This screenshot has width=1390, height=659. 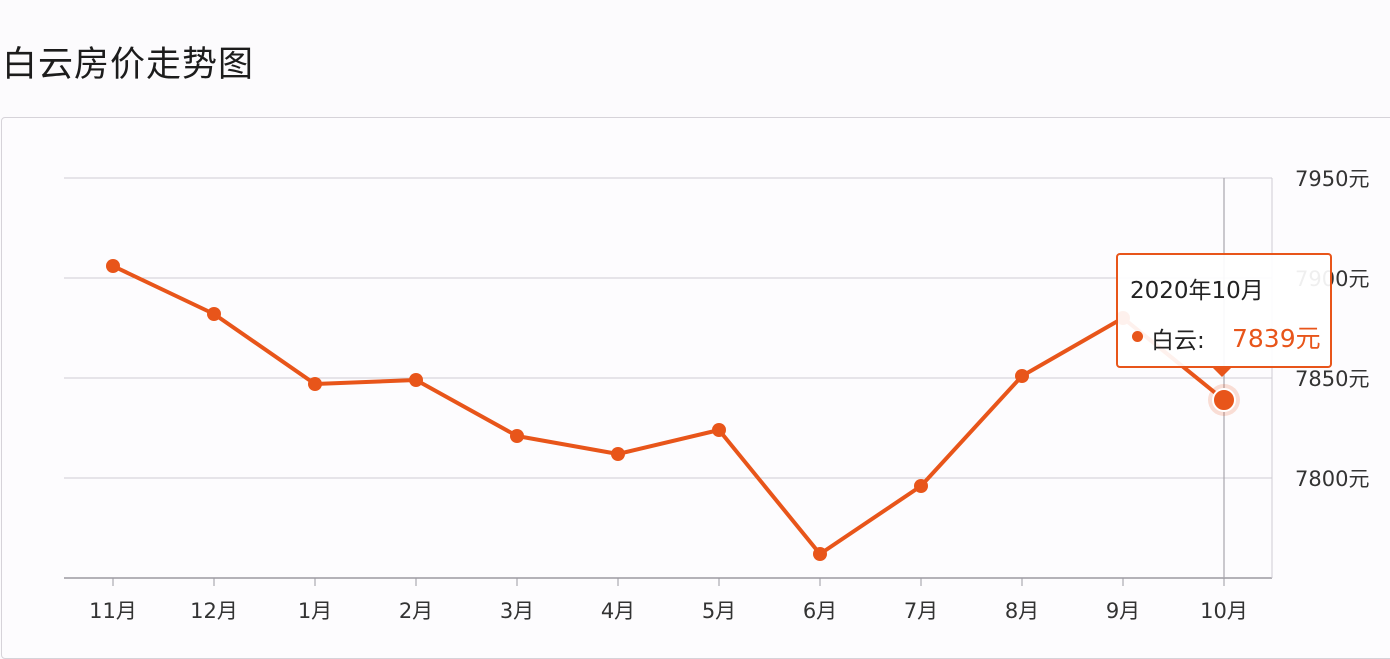 What do you see at coordinates (1137, 336) in the screenshot?
I see `tooltip-series-marker` at bounding box center [1137, 336].